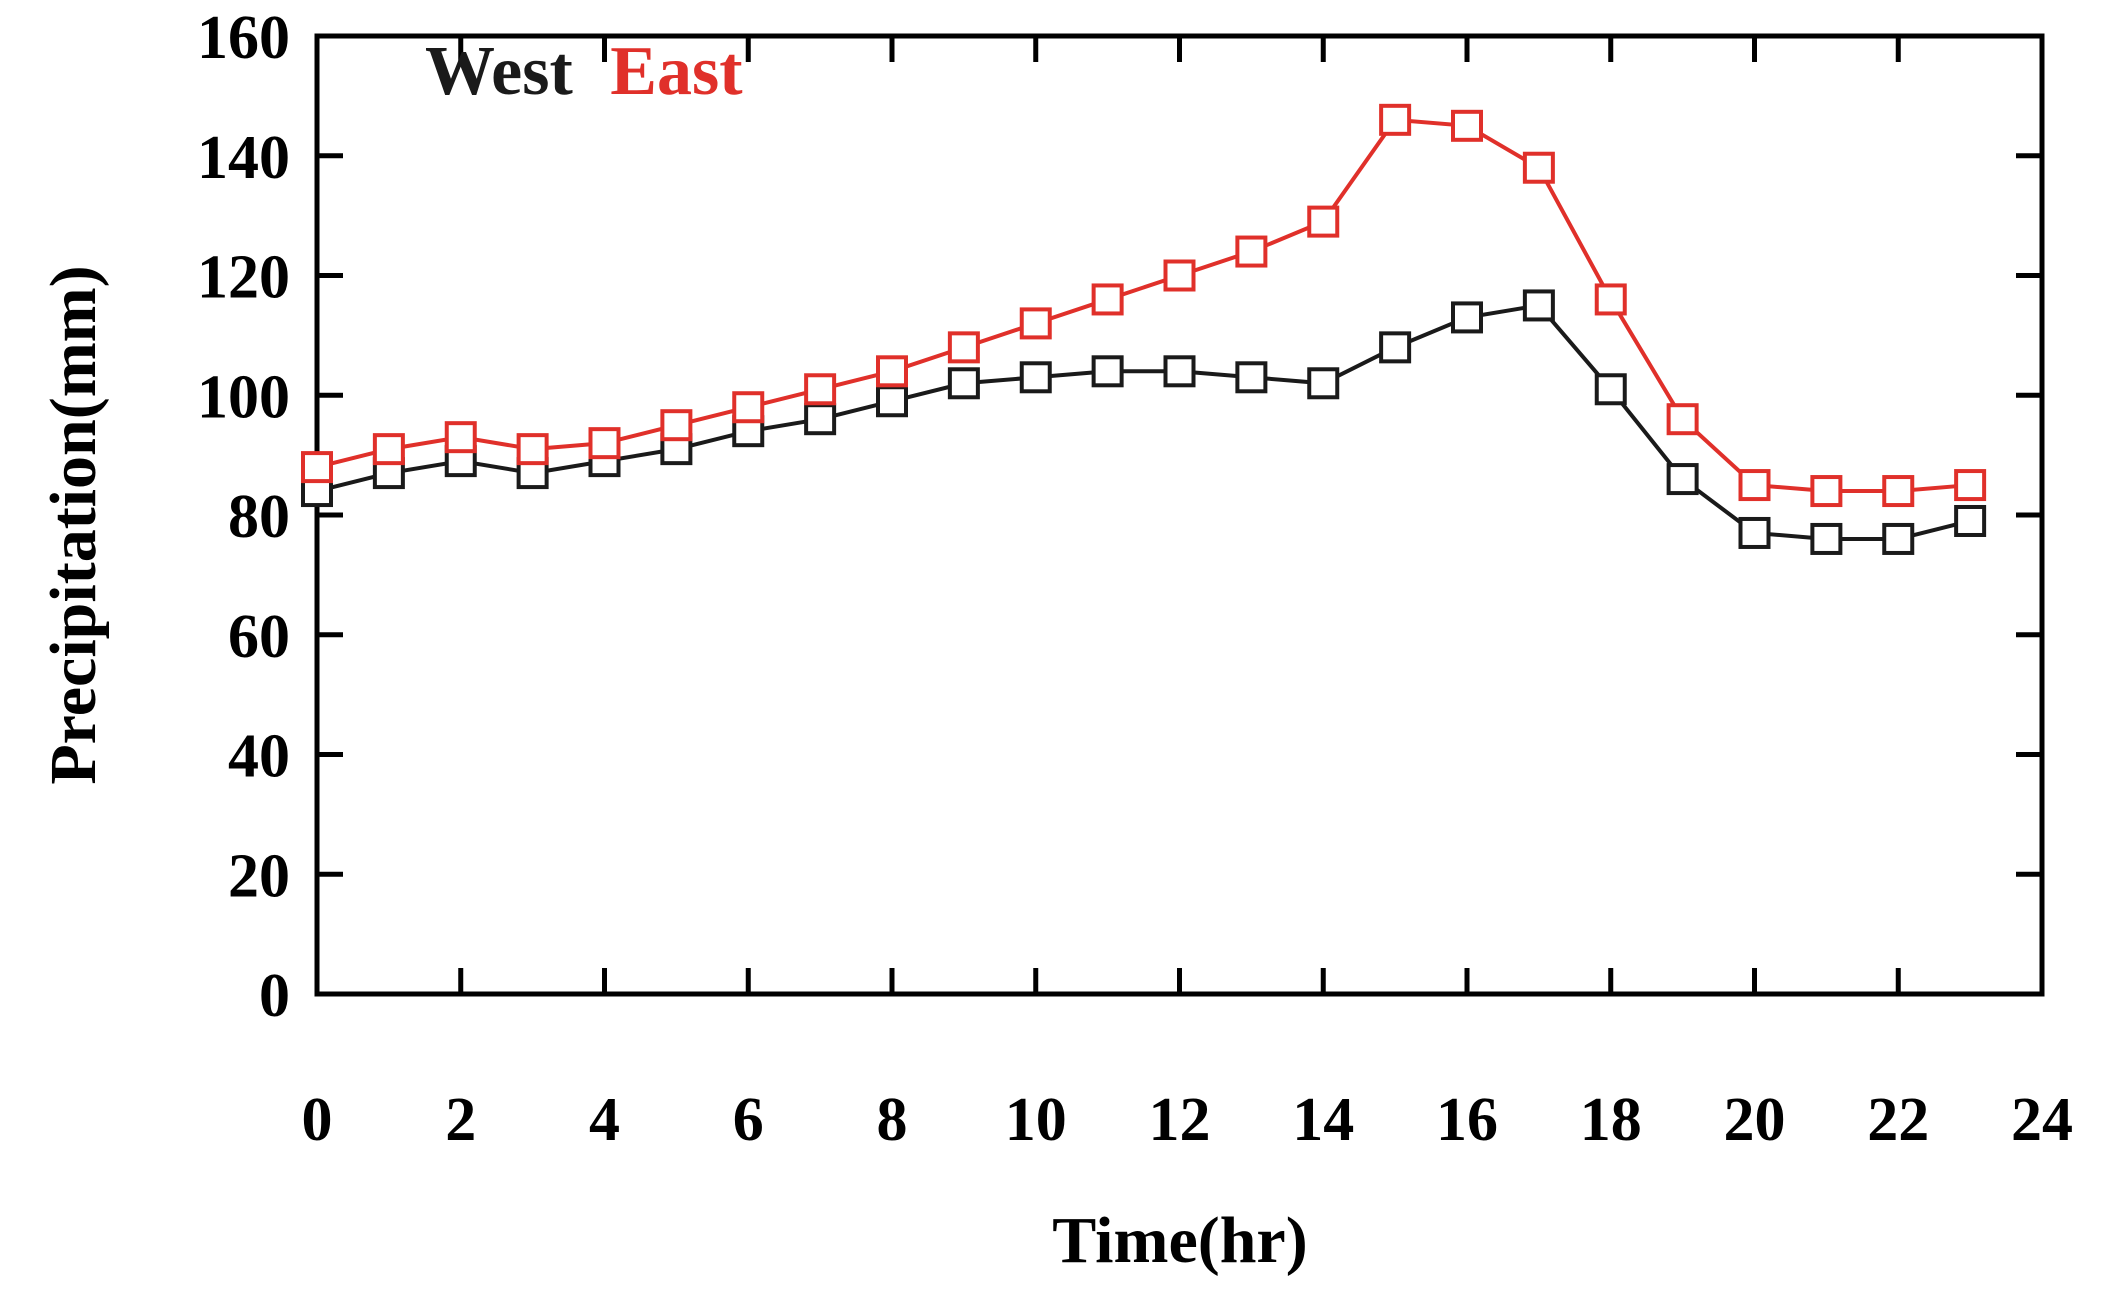 This screenshot has width=2106, height=1313. Describe the element at coordinates (73, 524) in the screenshot. I see `y-axis-title: Precipitation(mm)` at that location.